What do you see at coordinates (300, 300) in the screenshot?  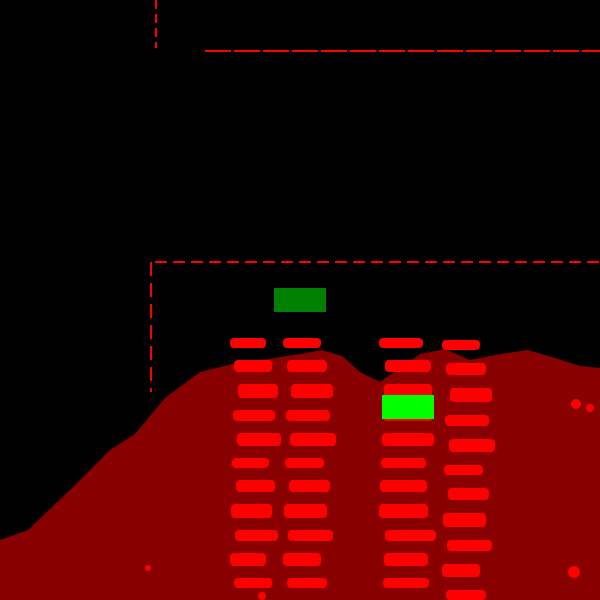 I see `source-marker` at bounding box center [300, 300].